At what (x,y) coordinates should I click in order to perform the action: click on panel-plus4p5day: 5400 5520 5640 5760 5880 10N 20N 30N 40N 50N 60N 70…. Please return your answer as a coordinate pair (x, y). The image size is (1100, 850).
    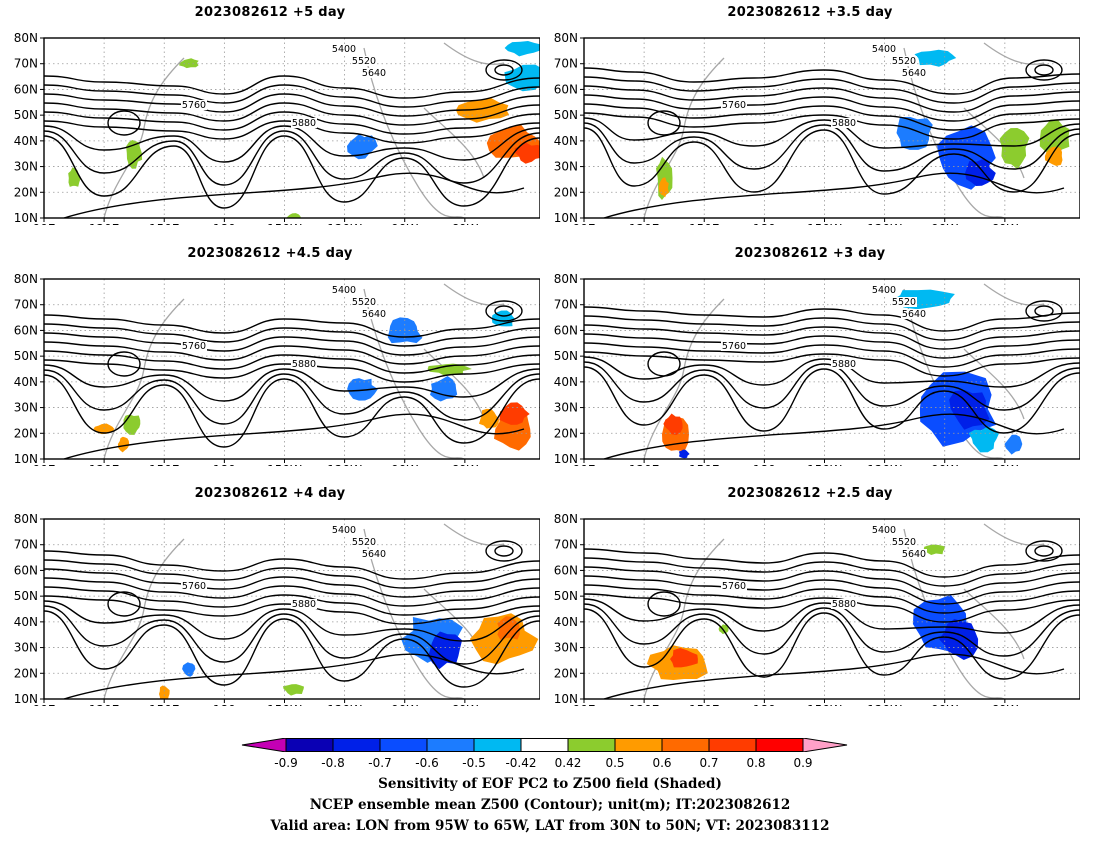
    Looking at the image, I should click on (270, 356).